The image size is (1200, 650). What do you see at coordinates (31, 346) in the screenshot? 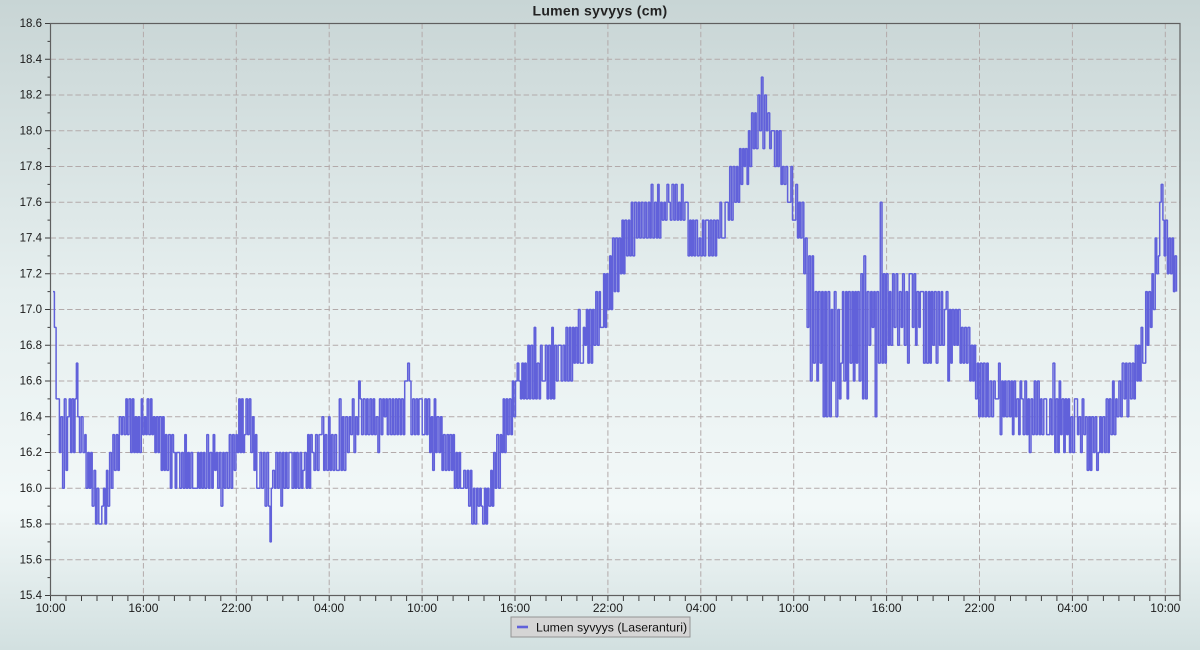
I see `svg-text: 16.8` at bounding box center [31, 346].